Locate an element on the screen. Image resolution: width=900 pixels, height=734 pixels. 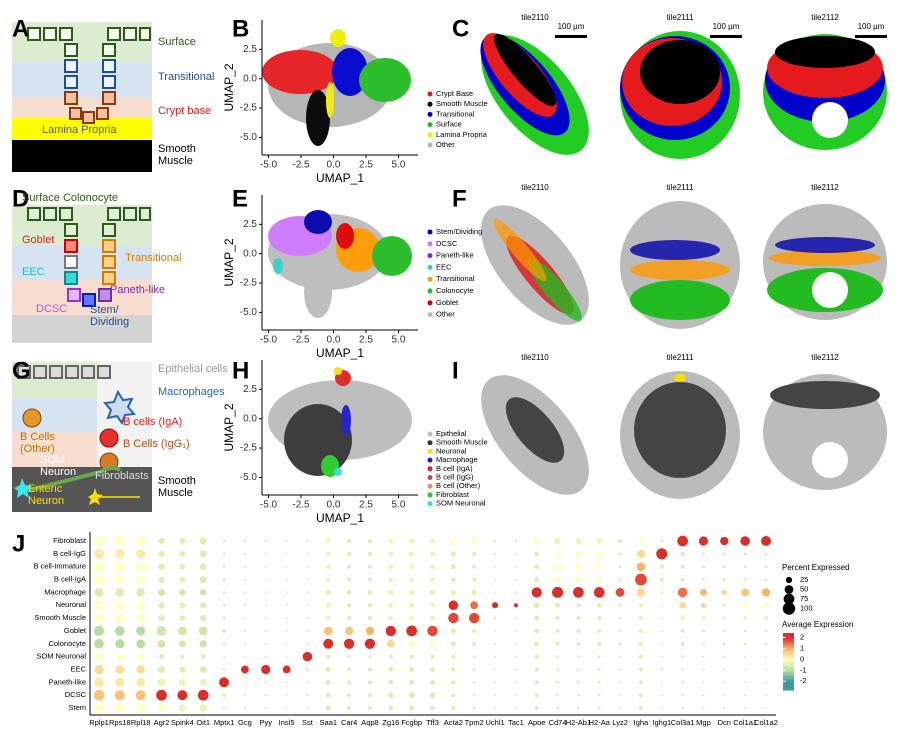
gene-label: Dcn is located at coordinates (724, 722).